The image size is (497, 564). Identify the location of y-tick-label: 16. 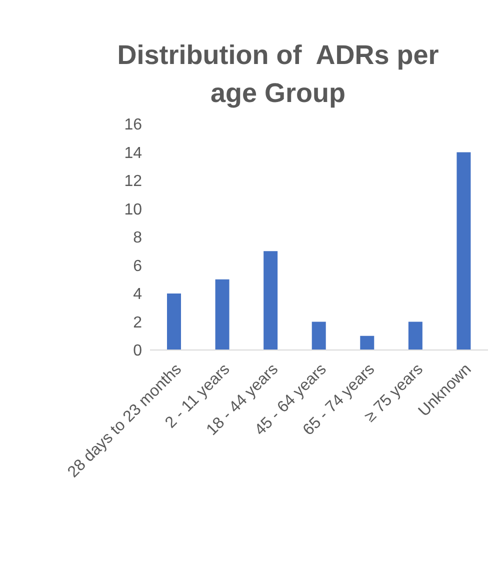
(133, 125).